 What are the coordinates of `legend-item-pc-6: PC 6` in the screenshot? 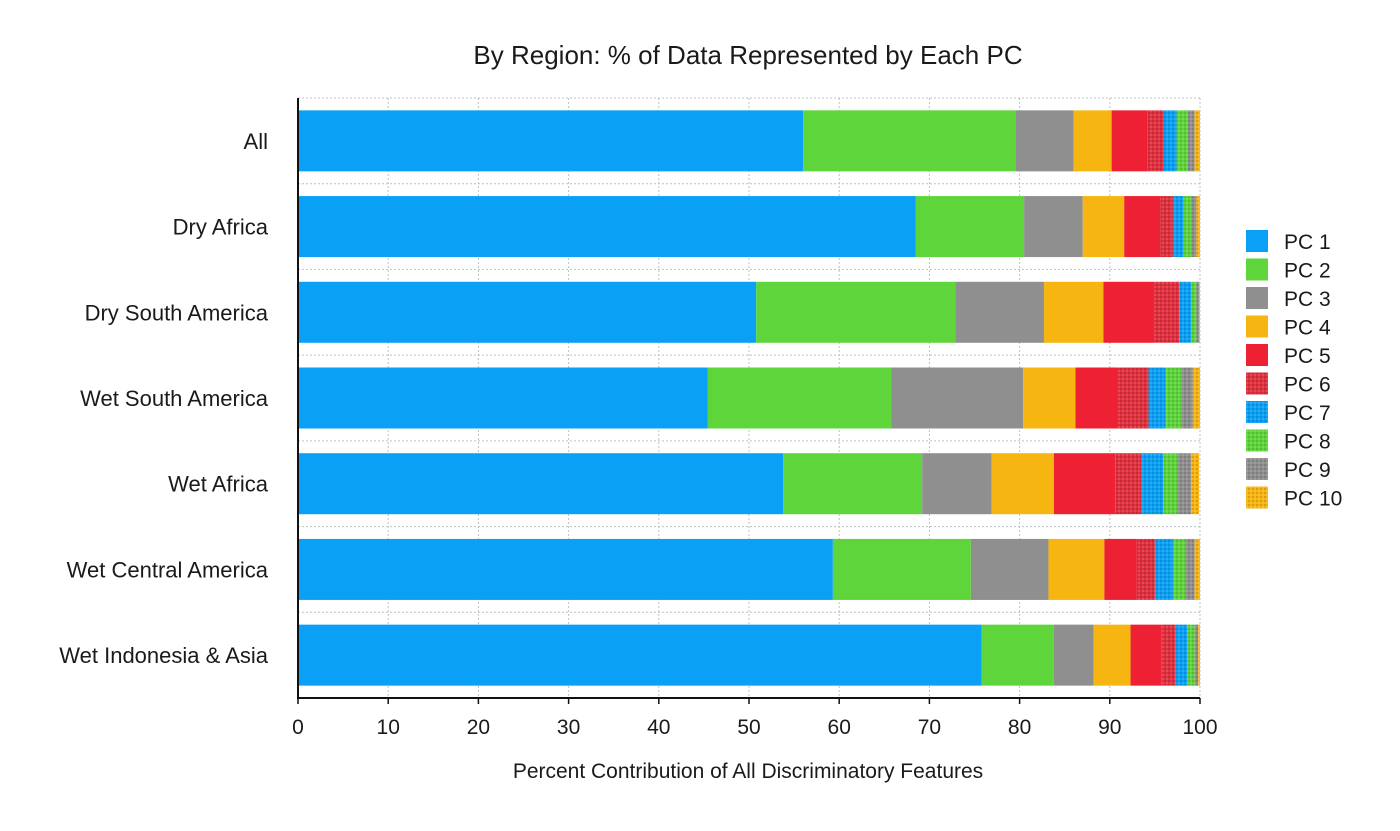 It's located at (1288, 385).